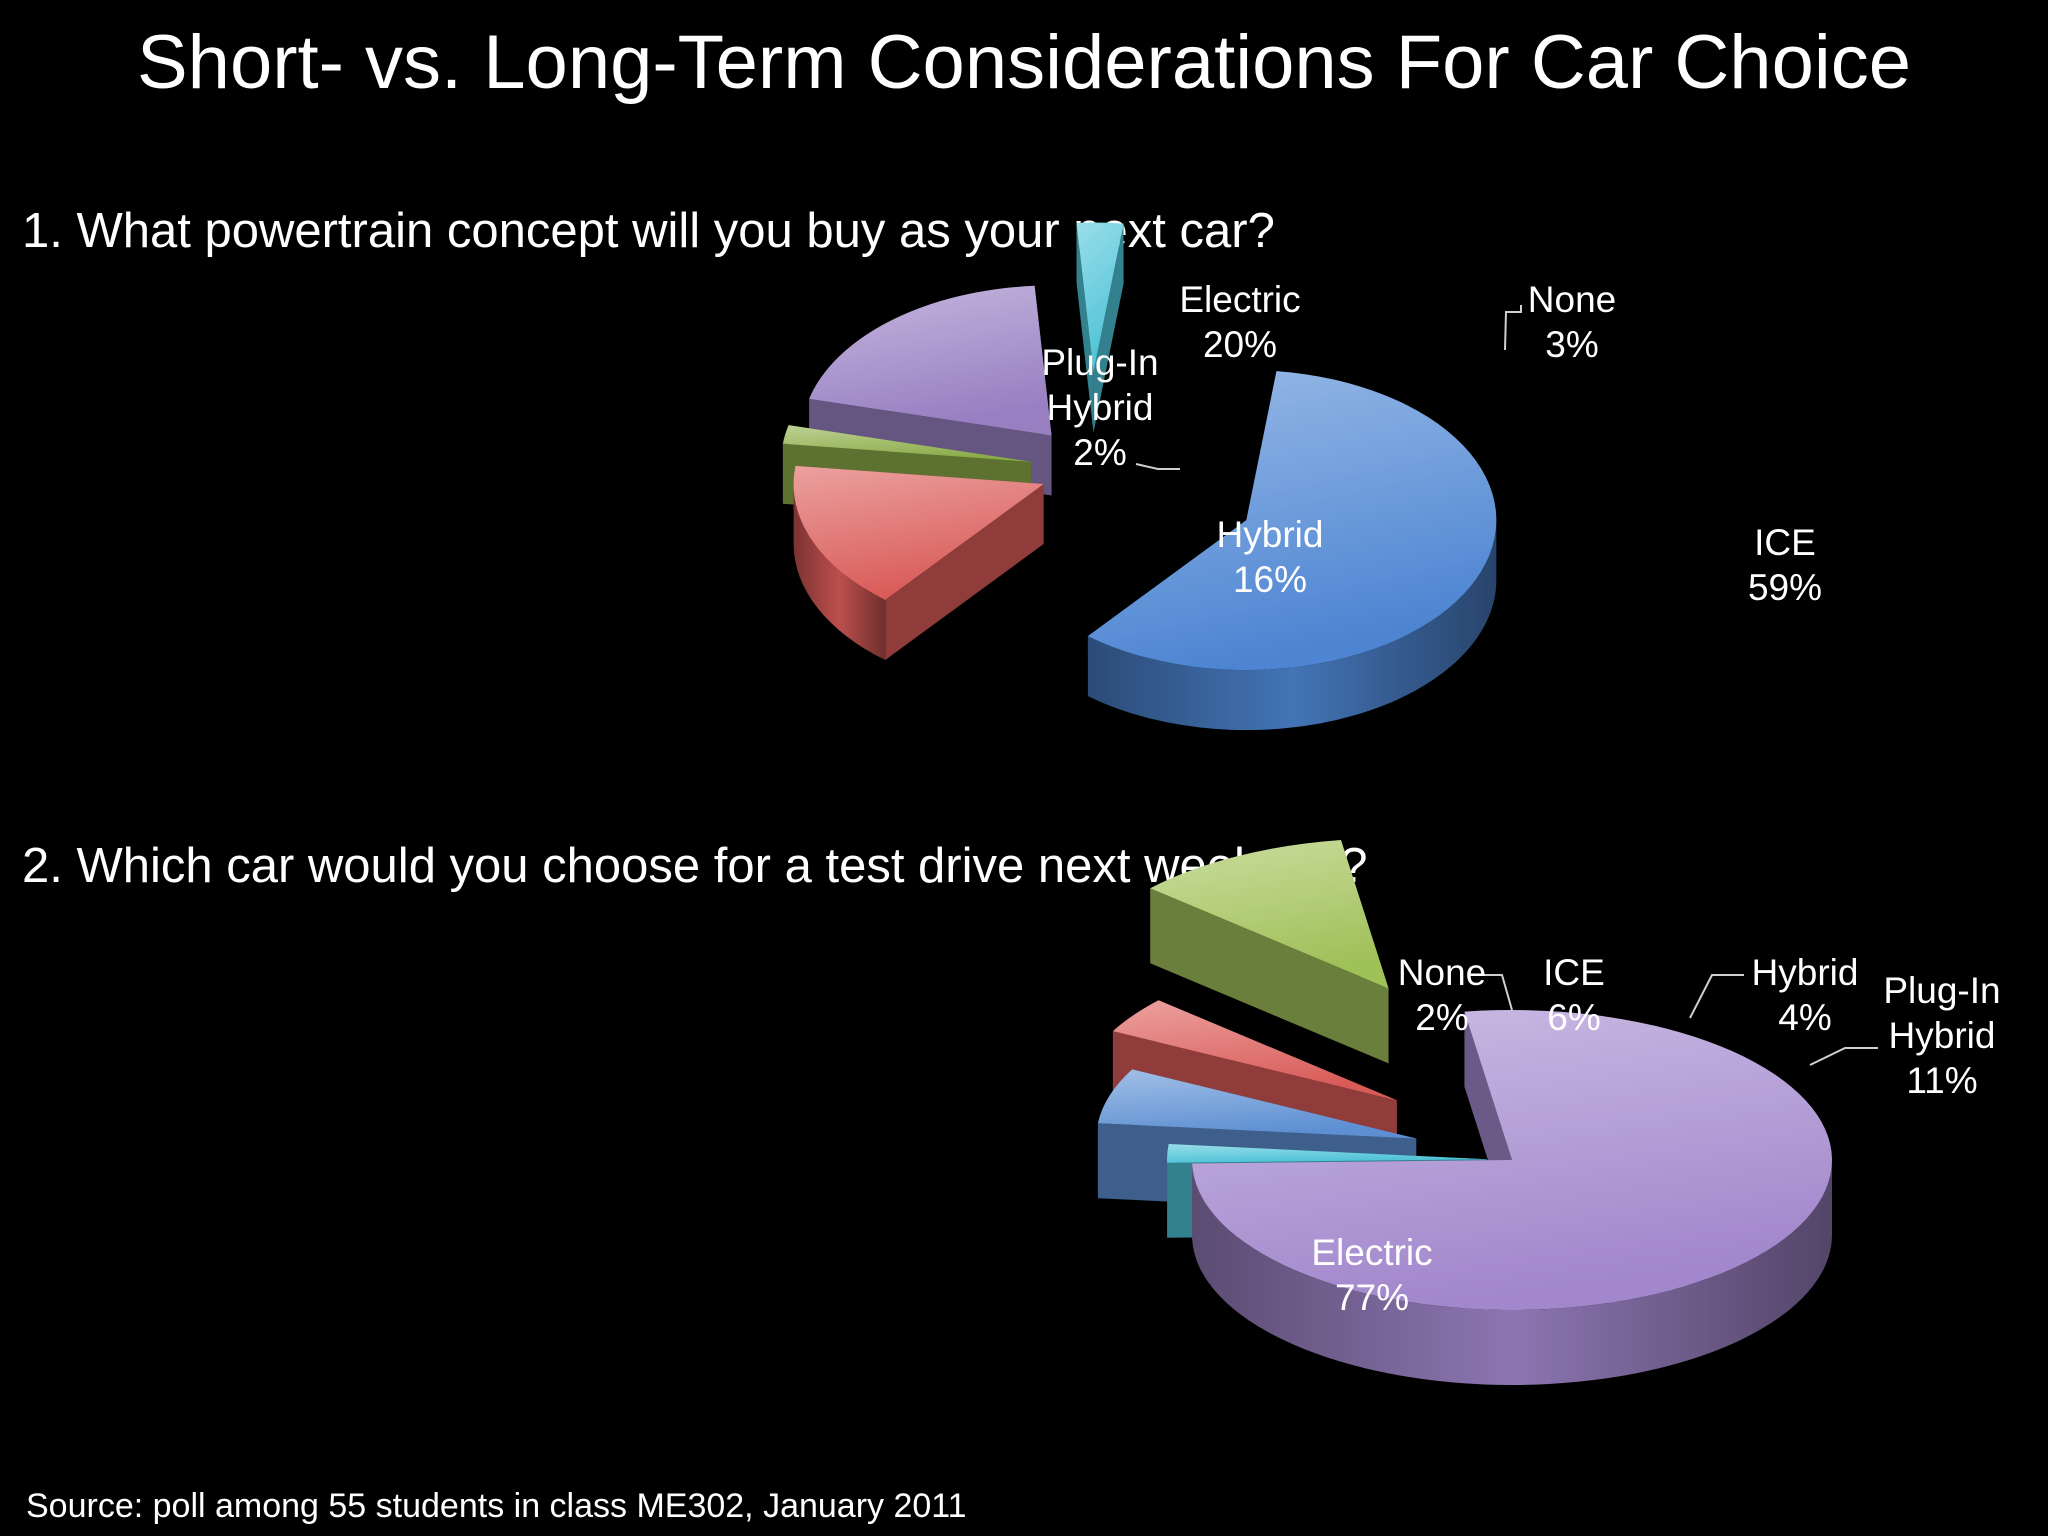  What do you see at coordinates (964, 572) in the screenshot?
I see `hybrid-slice-side` at bounding box center [964, 572].